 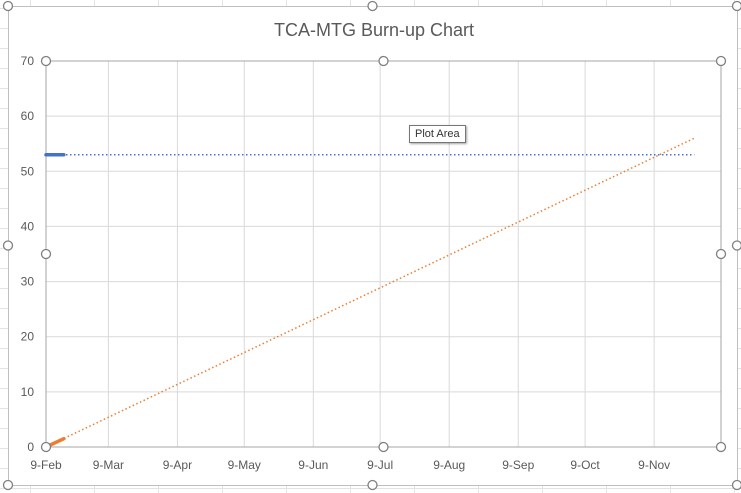 What do you see at coordinates (380, 465) in the screenshot?
I see `x-tick-label: 9-Jul` at bounding box center [380, 465].